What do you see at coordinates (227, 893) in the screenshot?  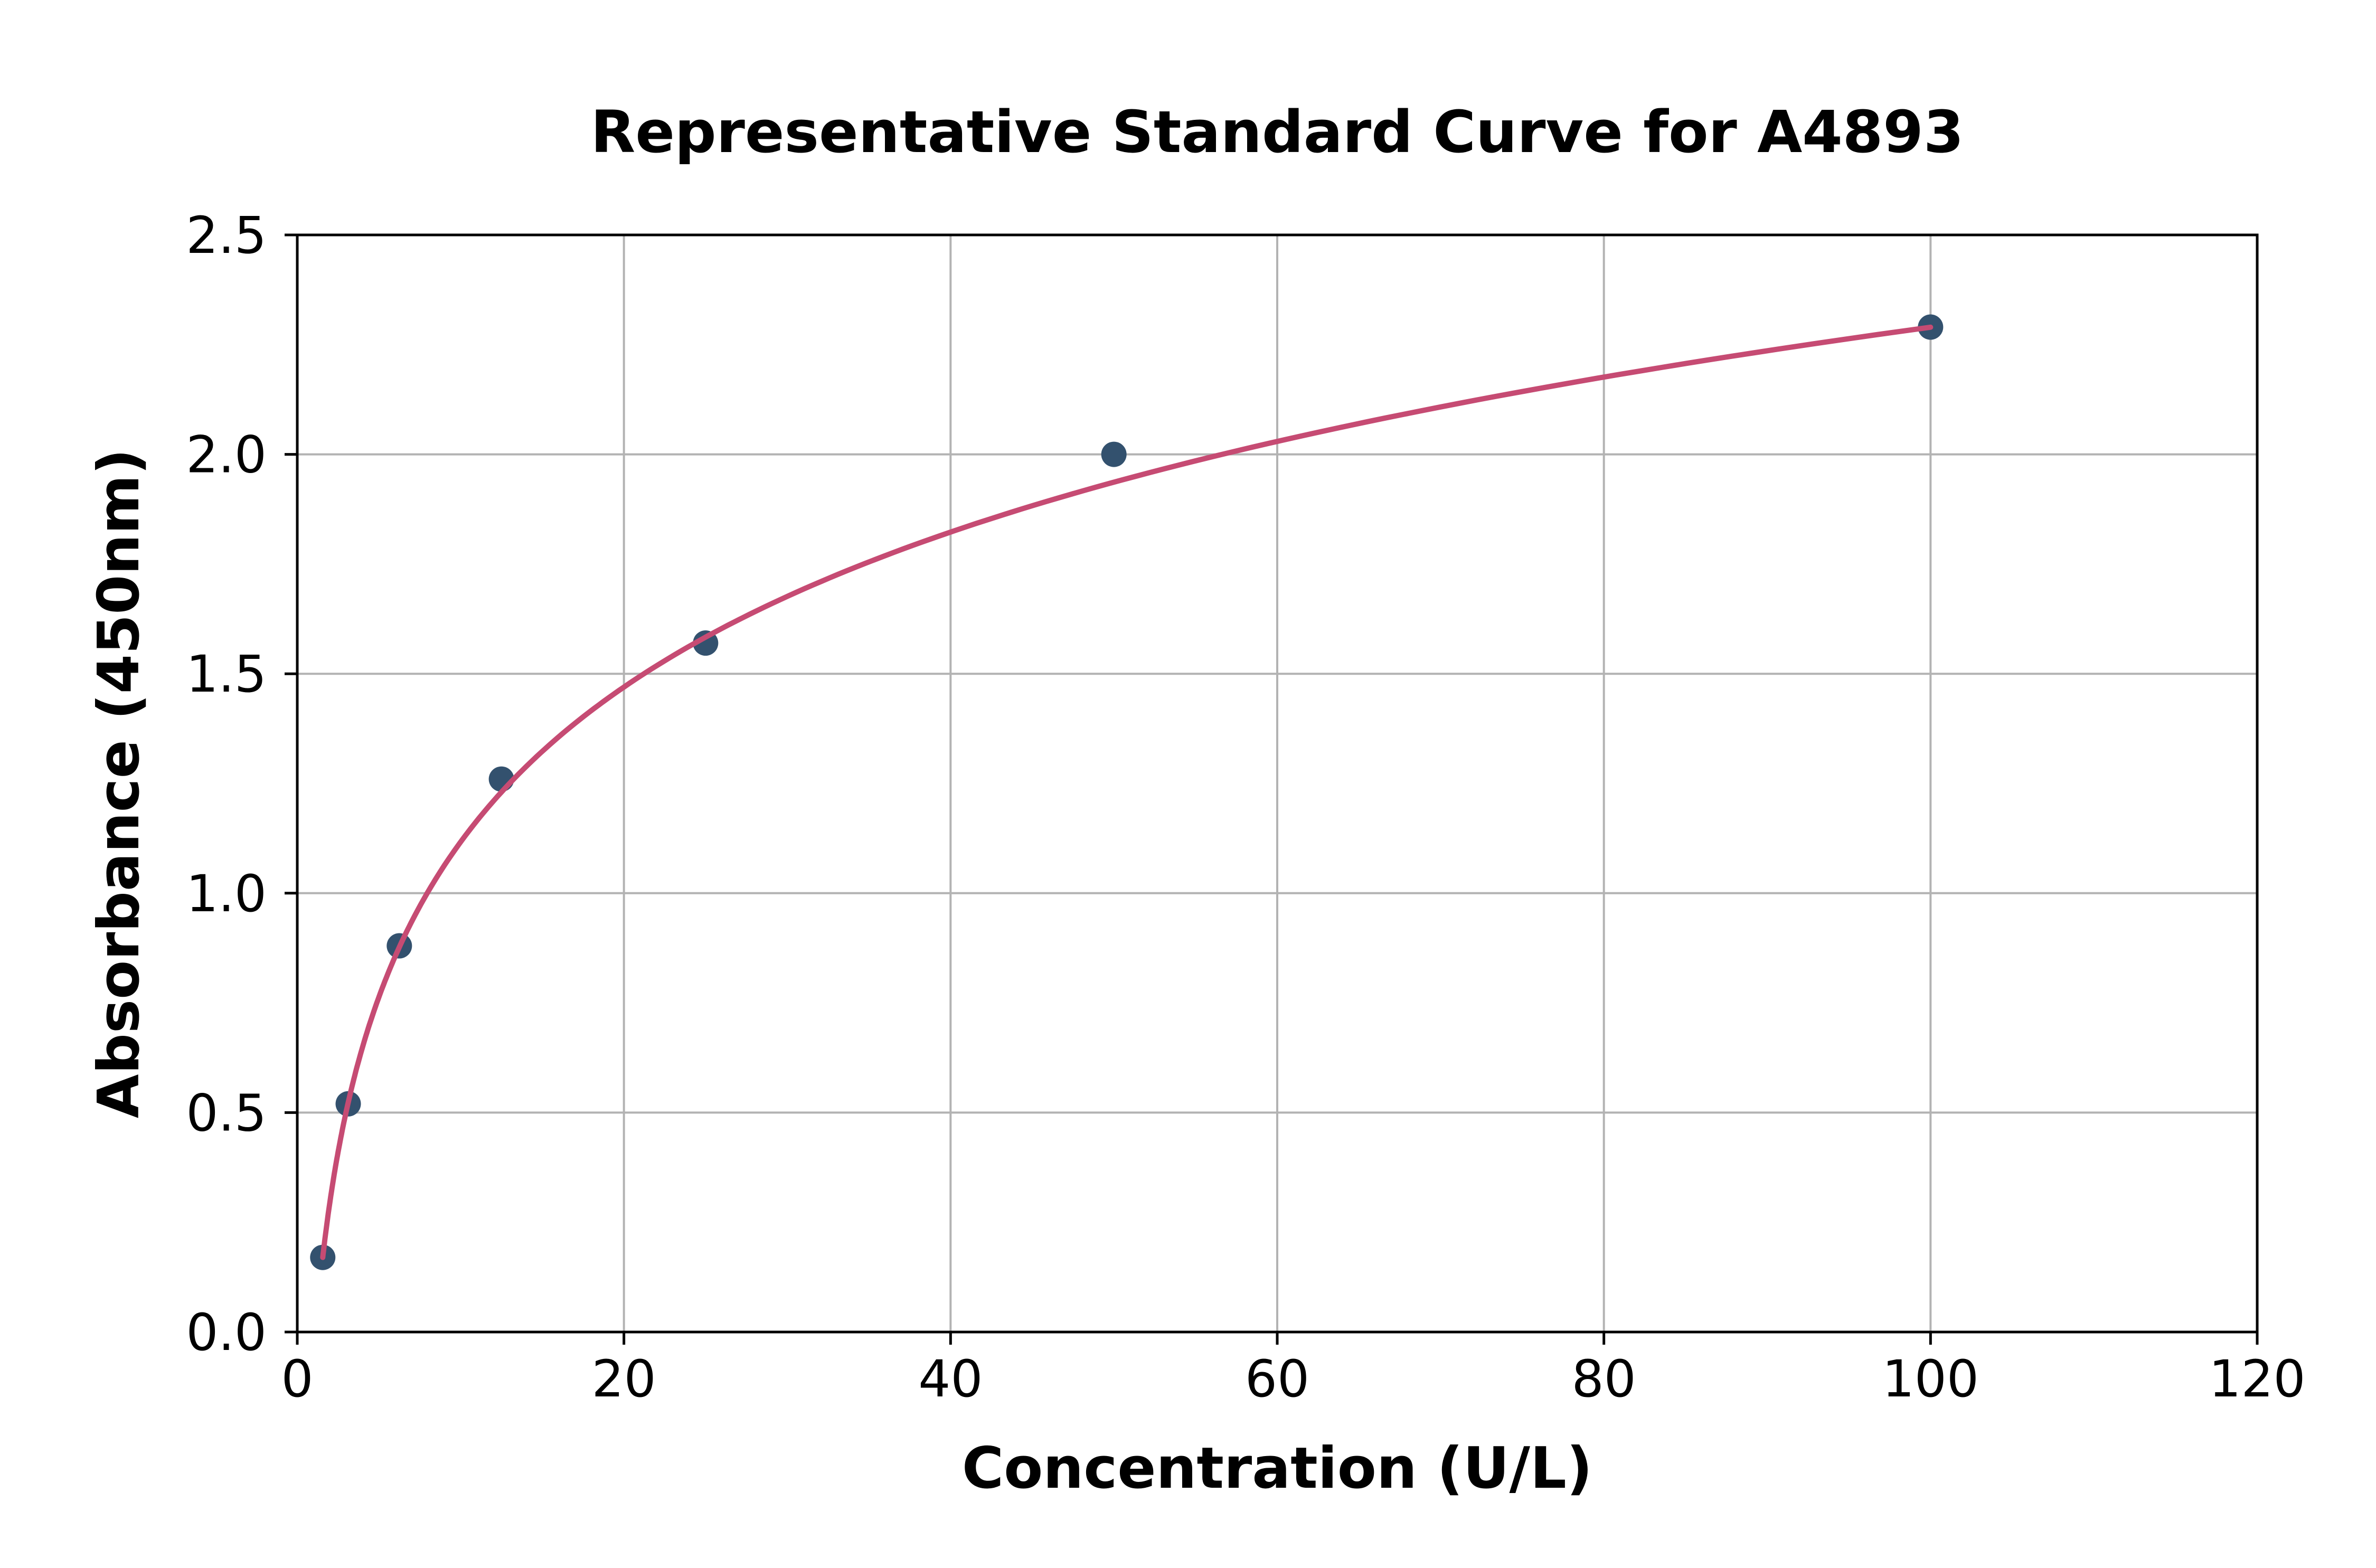 I see `y-tick-label: 1.0` at bounding box center [227, 893].